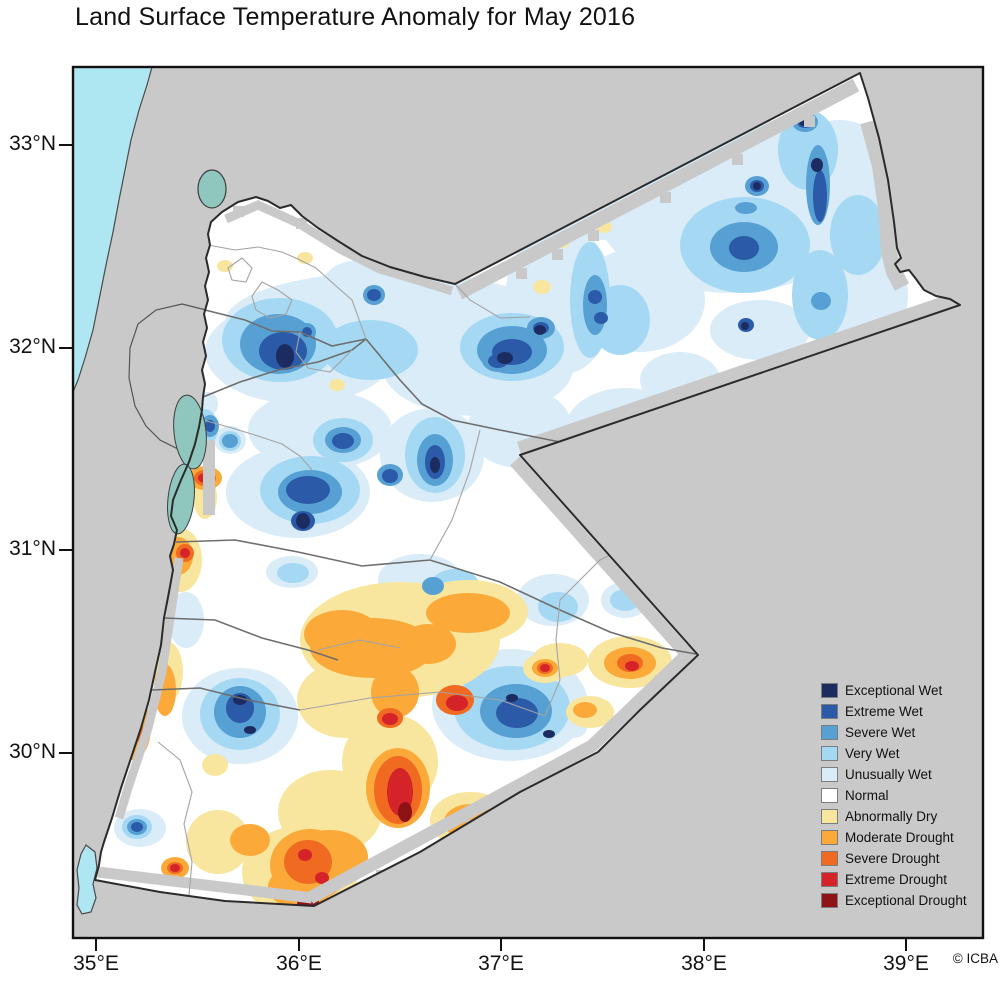  What do you see at coordinates (405, 812) in the screenshot?
I see `anomaly-blob-ed` at bounding box center [405, 812].